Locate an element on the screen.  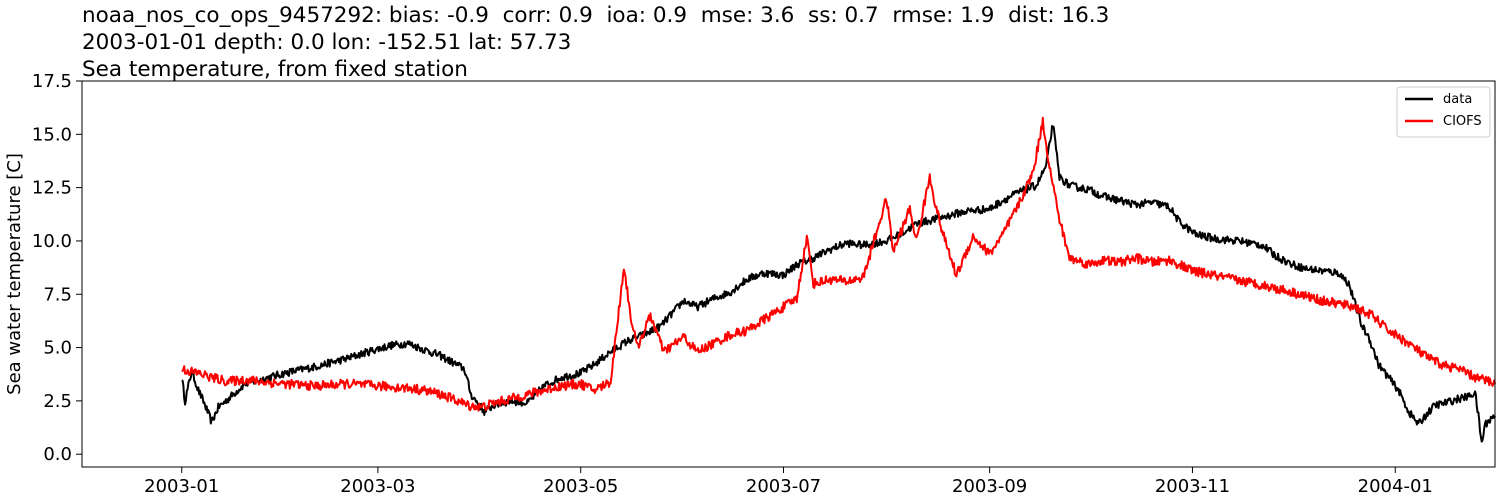
y-tick-label: 2.5 is located at coordinates (57, 401).